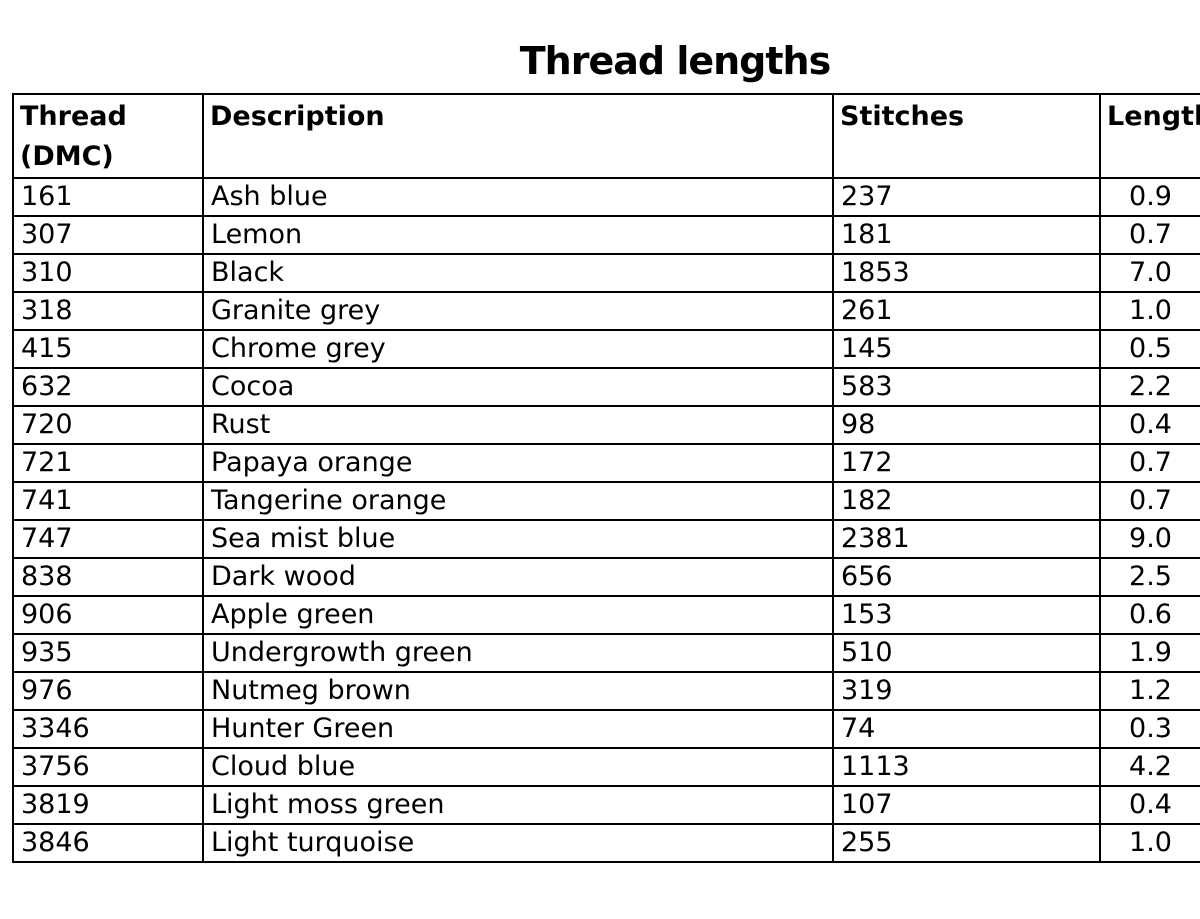  I want to click on cell-length: 7.0, so click(1149, 273).